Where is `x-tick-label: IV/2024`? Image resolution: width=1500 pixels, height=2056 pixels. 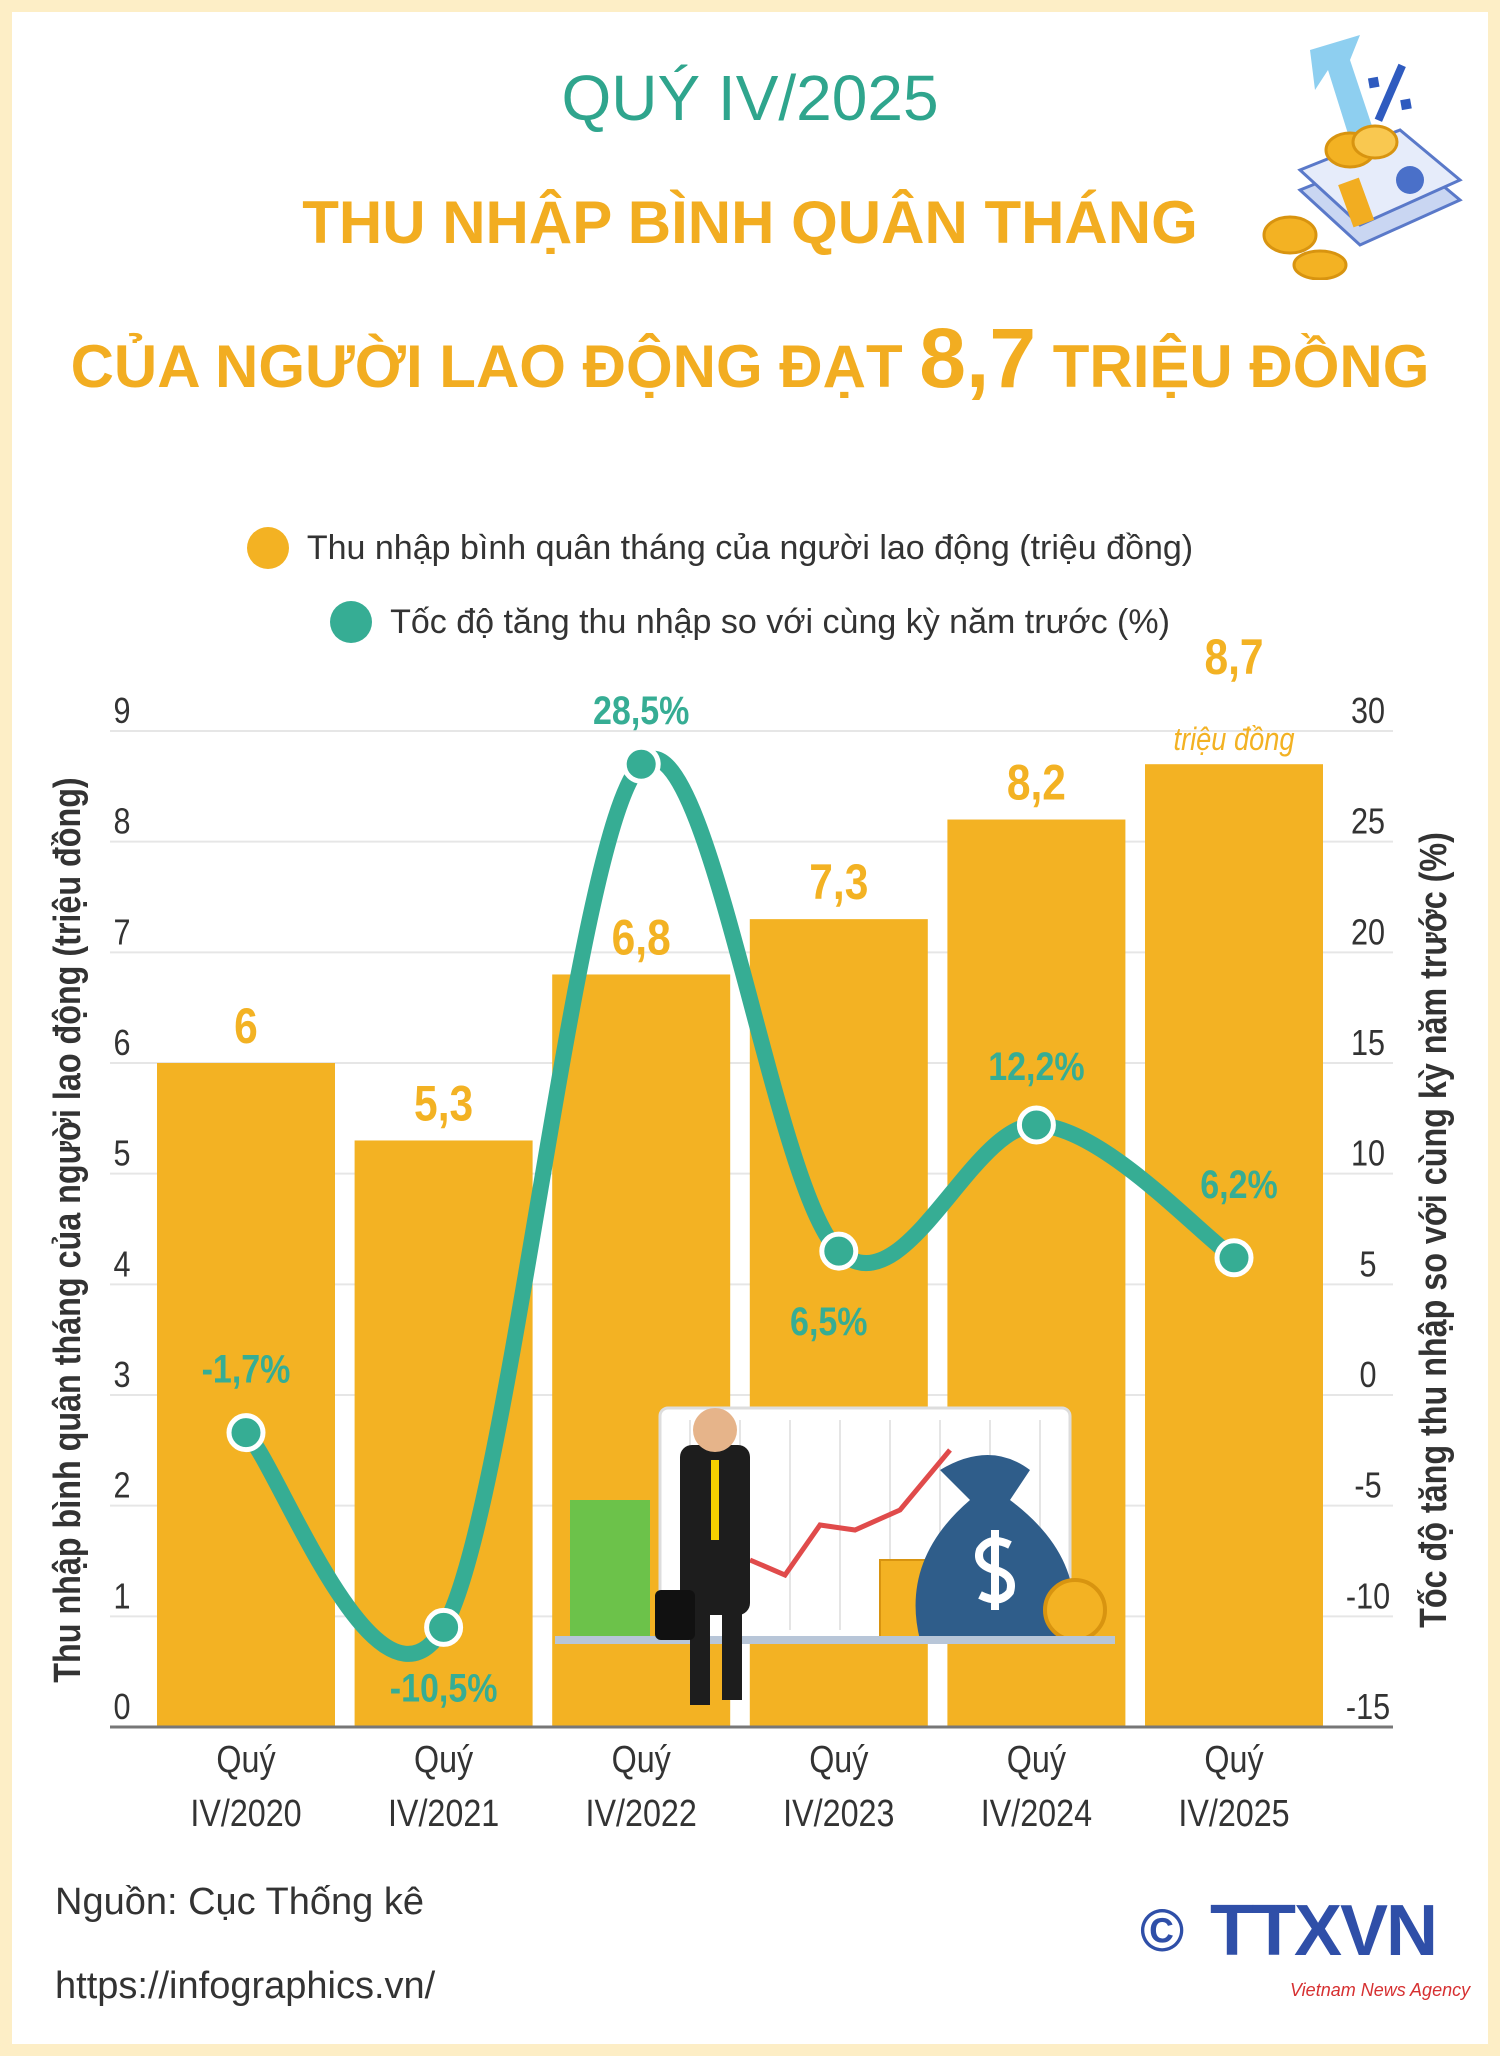
x-tick-label: IV/2024 is located at coordinates (1036, 1814).